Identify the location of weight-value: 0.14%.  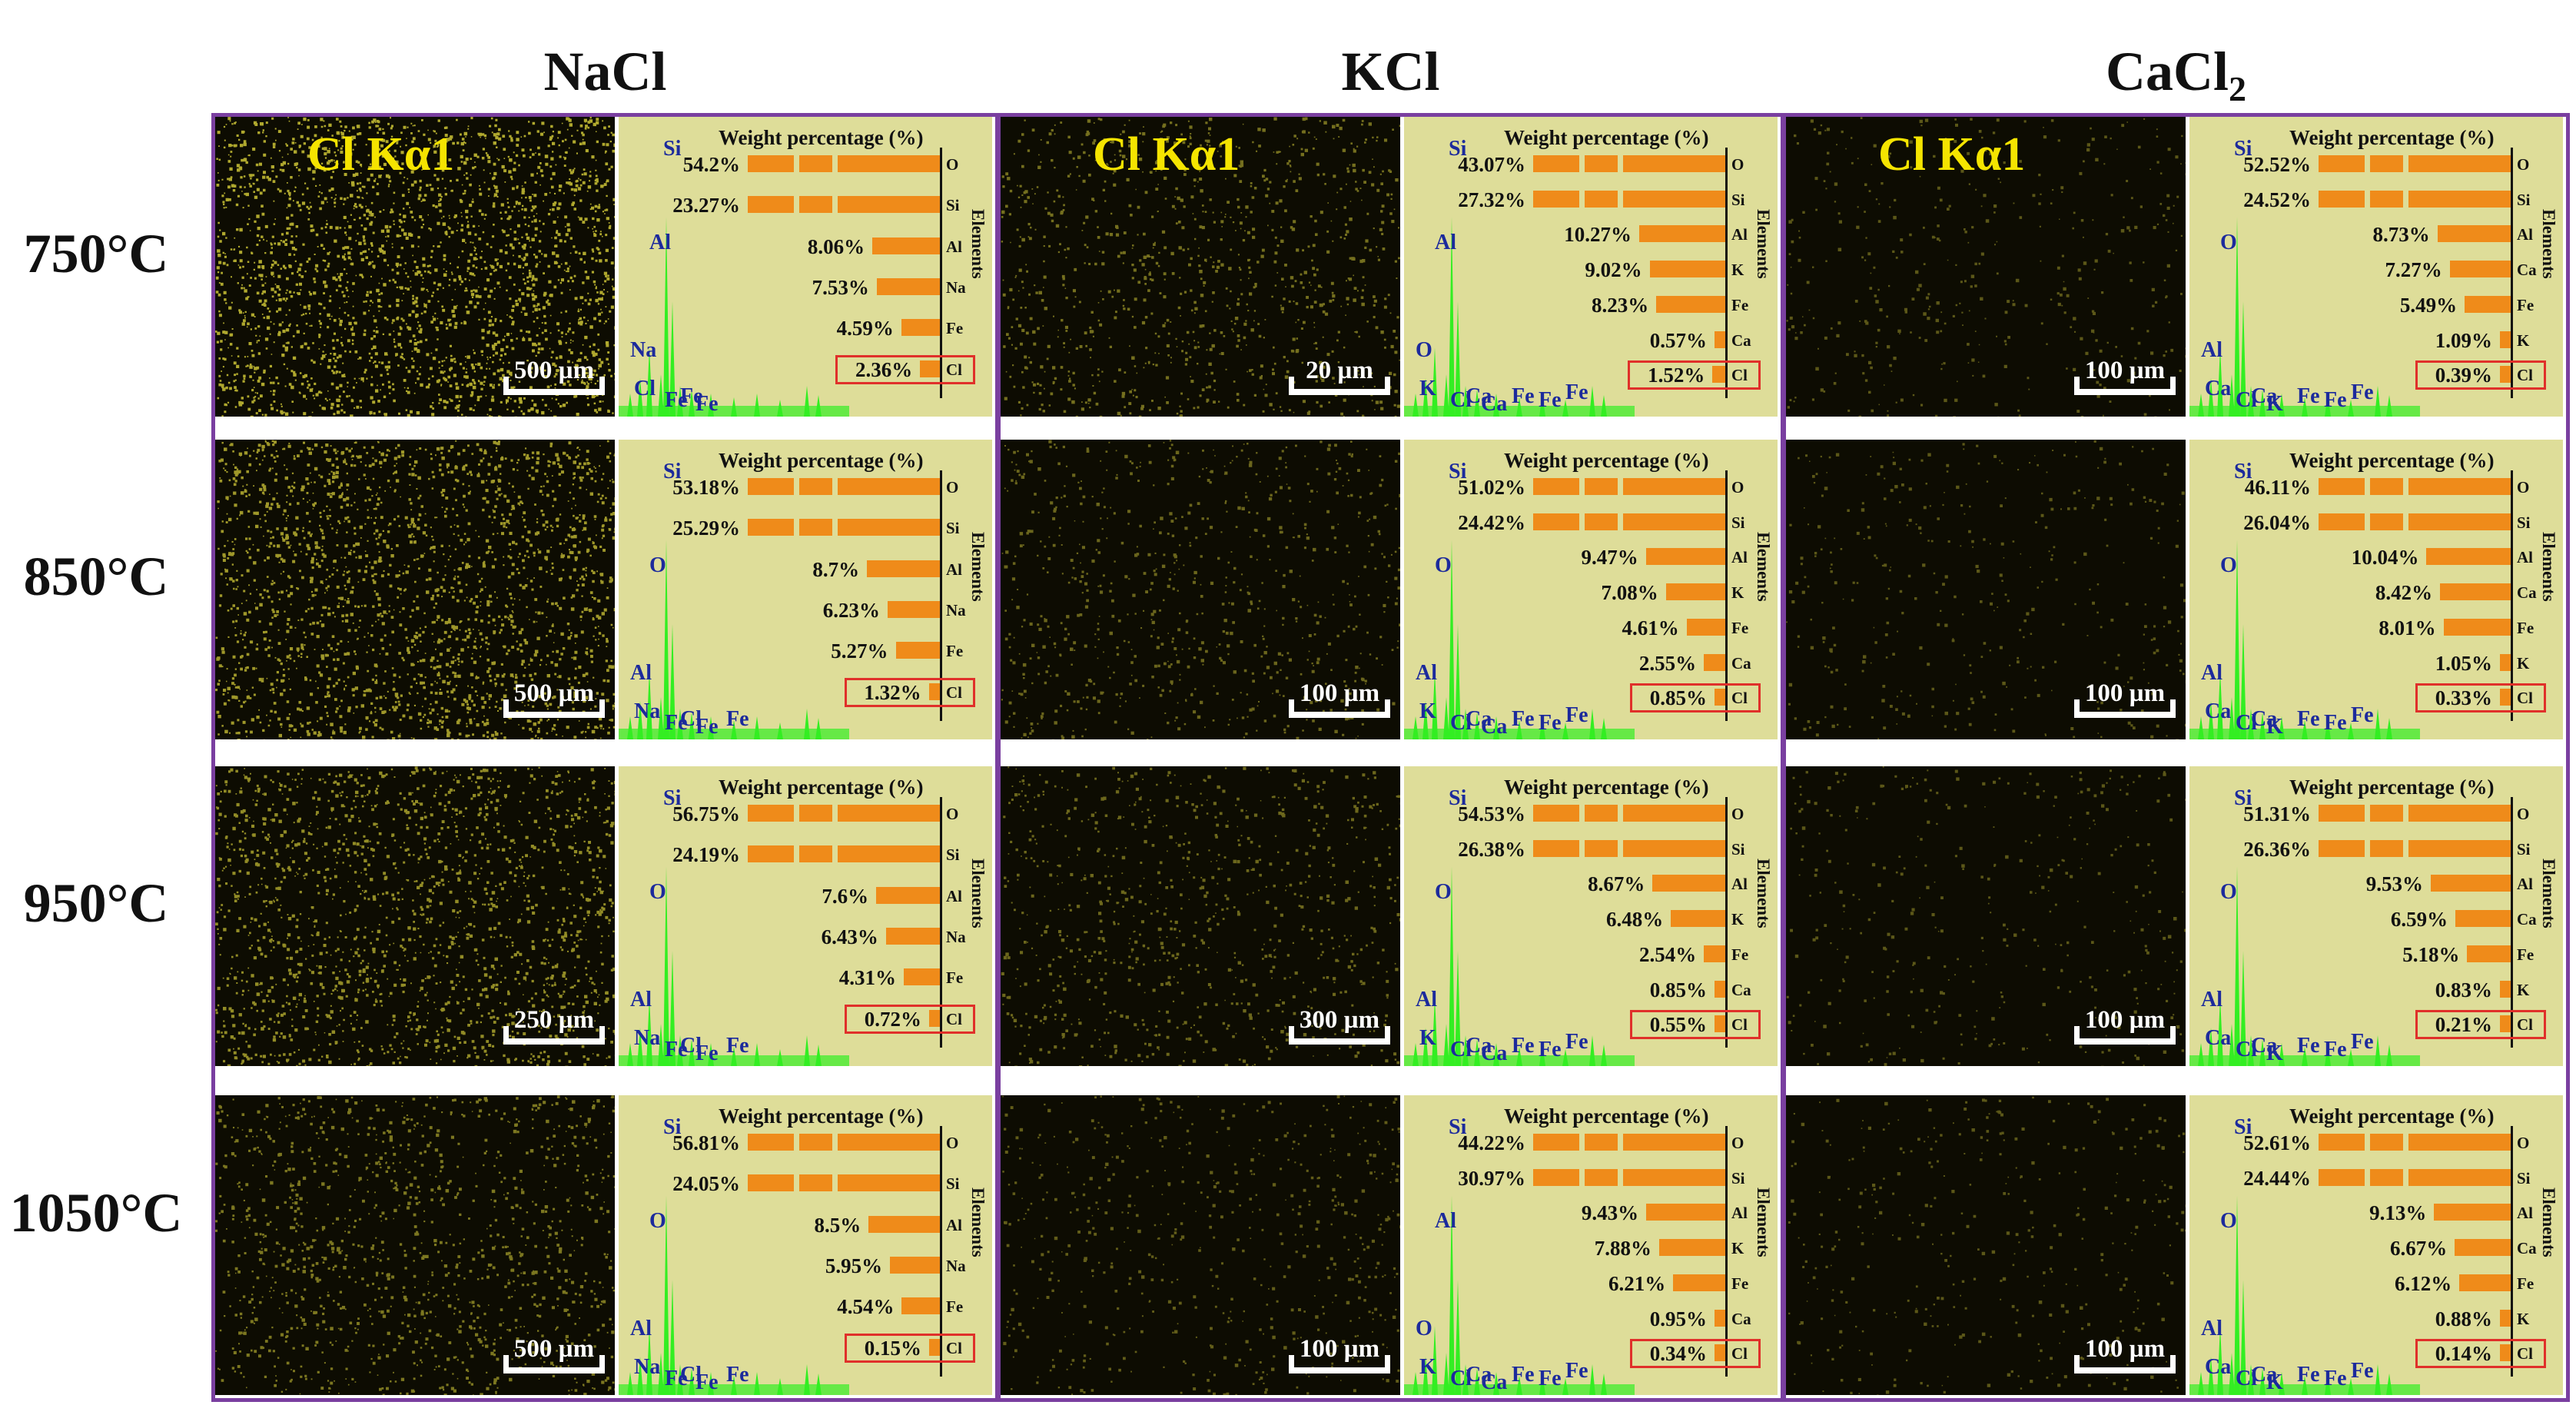
(2463, 1354).